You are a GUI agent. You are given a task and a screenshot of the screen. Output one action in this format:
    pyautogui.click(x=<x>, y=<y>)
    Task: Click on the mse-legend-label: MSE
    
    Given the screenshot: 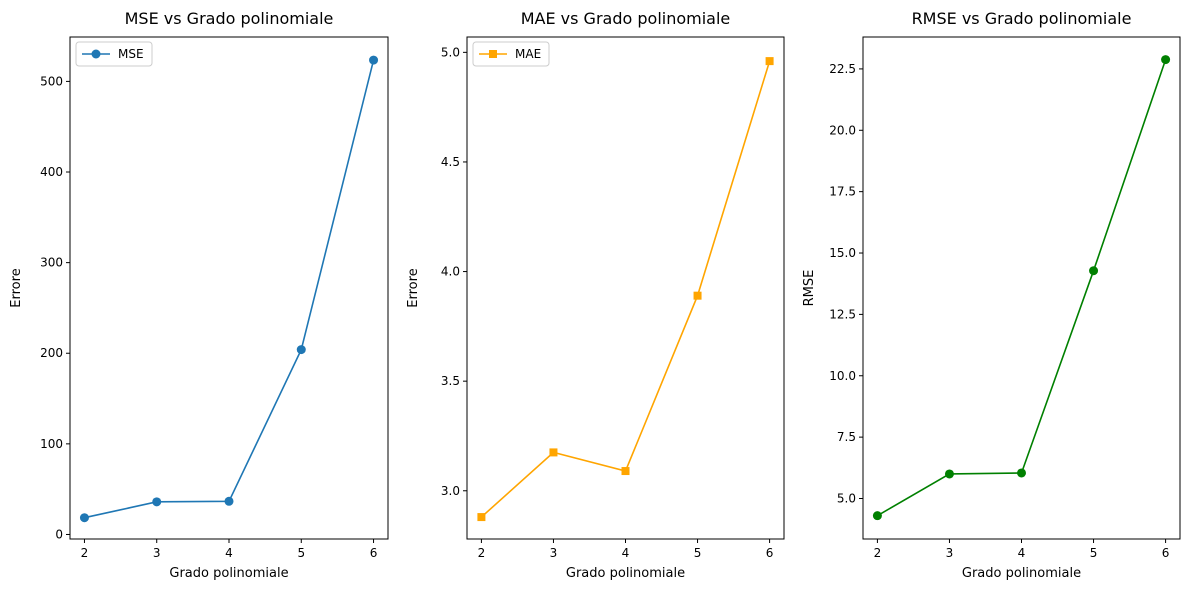 What is the action you would take?
    pyautogui.click(x=131, y=54)
    